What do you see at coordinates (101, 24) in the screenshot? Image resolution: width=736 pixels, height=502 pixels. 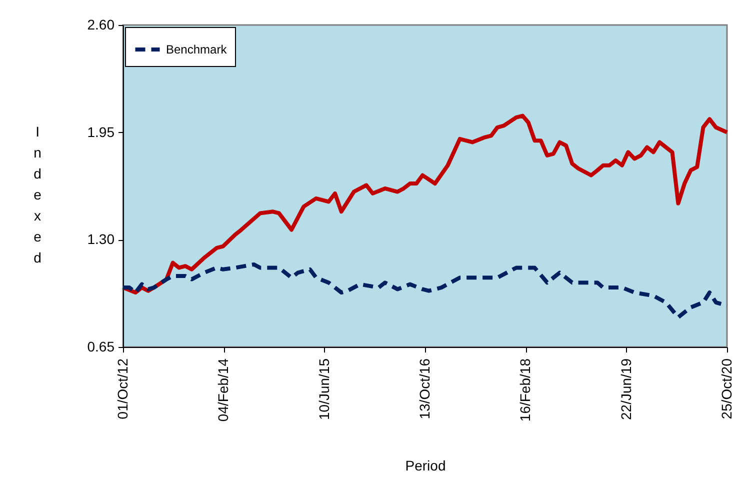 I see `y-tick-label: 2.60` at bounding box center [101, 24].